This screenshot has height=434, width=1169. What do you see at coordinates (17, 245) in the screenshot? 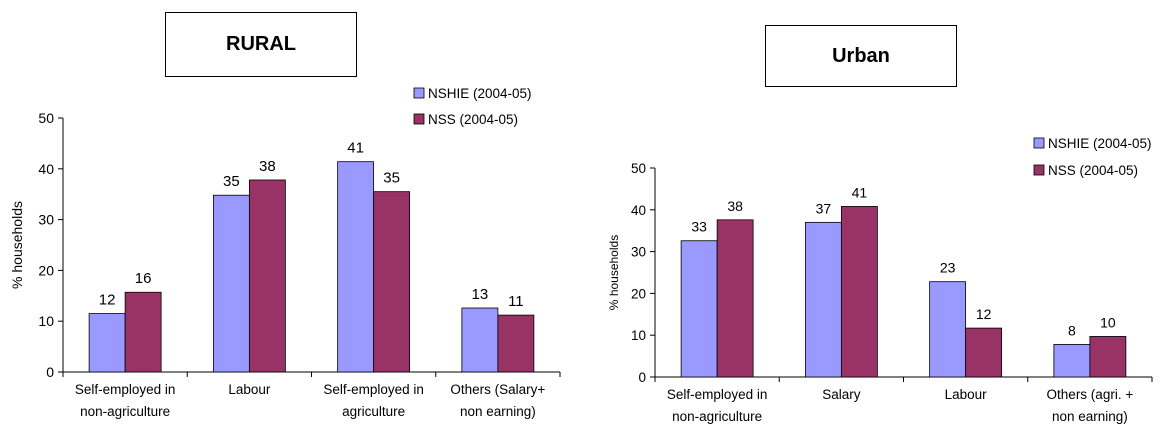
I see `rural-y-axis-label: % households` at bounding box center [17, 245].